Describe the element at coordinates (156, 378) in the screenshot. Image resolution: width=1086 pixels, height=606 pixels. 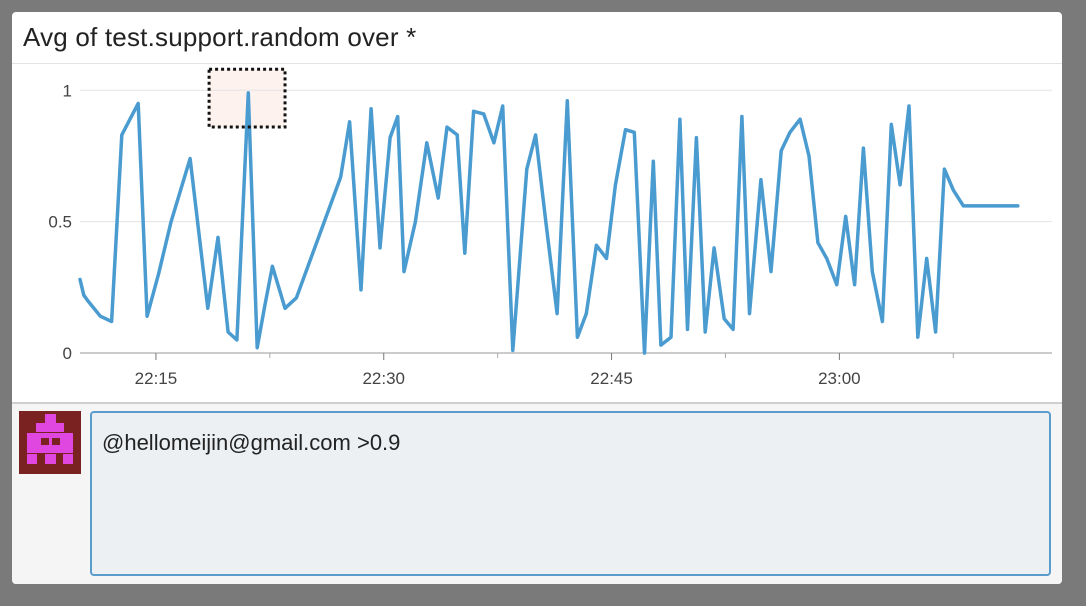
I see `x-tick-label: 22:15` at that location.